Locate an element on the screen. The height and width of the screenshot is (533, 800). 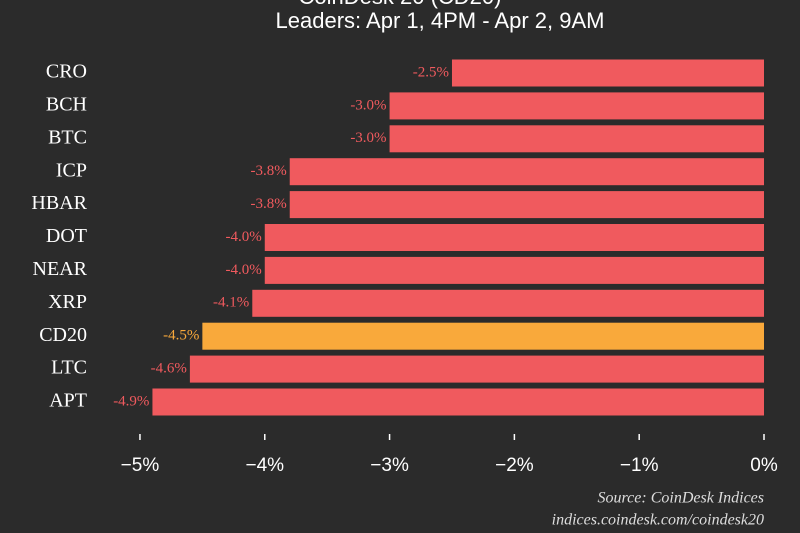
y-tick-label: CRO is located at coordinates (66, 72).